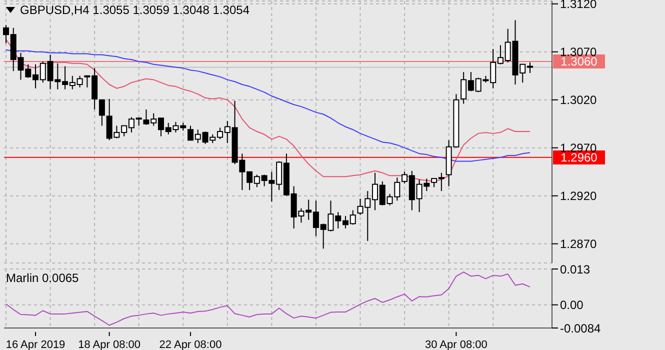  What do you see at coordinates (575, 269) in the screenshot?
I see `y-tick-label: 0.013` at bounding box center [575, 269].